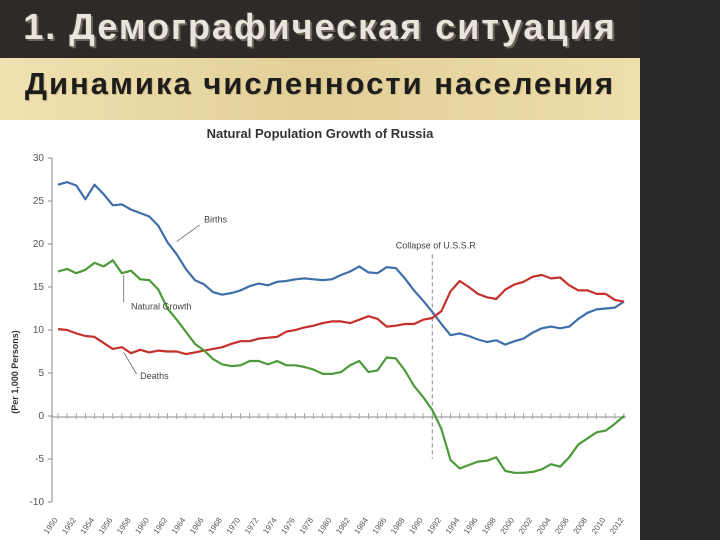 The image size is (720, 540). What do you see at coordinates (489, 526) in the screenshot?
I see `x-tick-label: 1998` at bounding box center [489, 526].